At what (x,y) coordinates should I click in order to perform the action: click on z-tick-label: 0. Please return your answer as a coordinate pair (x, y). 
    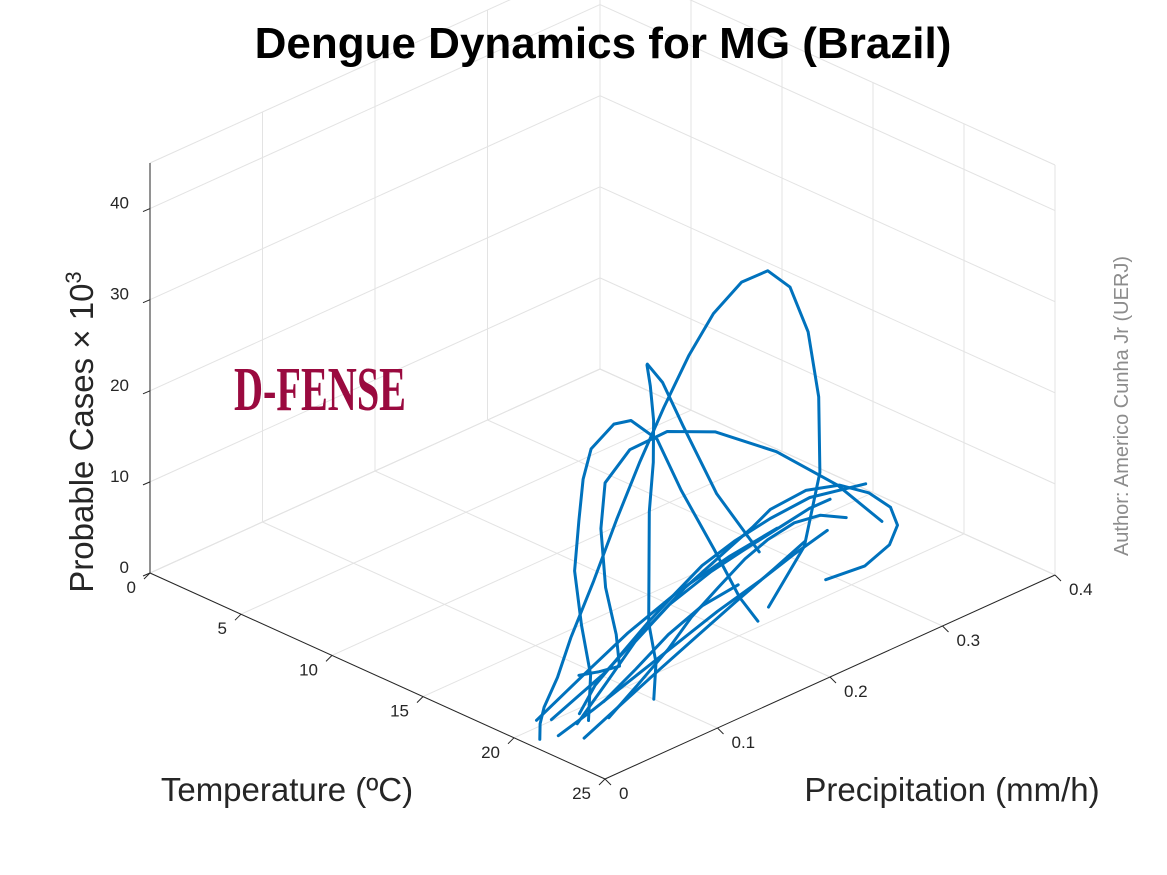
    Looking at the image, I should click on (124, 567).